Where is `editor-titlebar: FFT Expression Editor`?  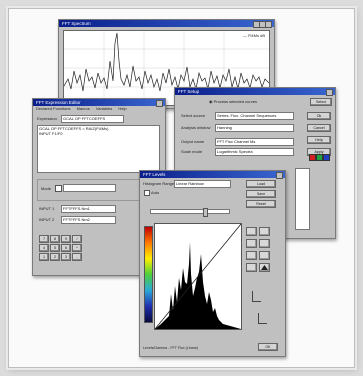
editor-titlebar: FFT Expression Editor is located at coordinates (99, 103).